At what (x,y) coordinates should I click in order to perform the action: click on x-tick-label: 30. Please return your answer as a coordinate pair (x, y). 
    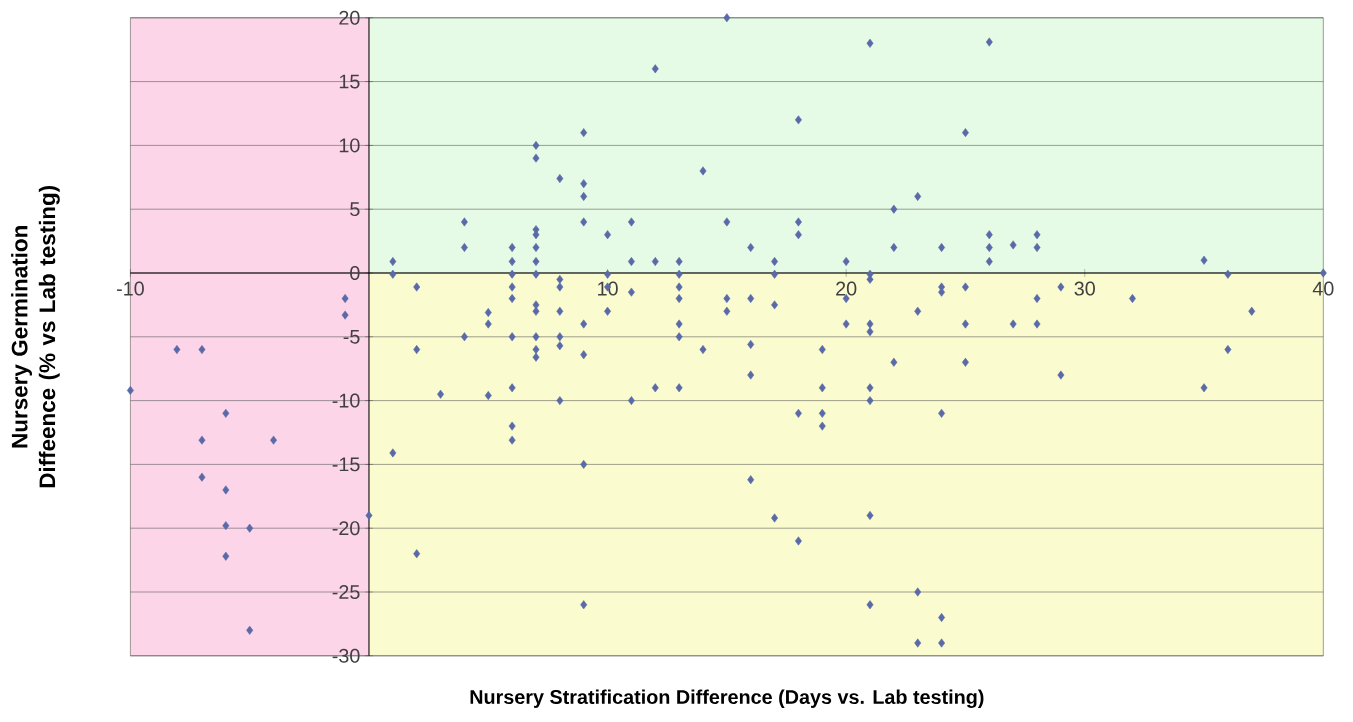
    Looking at the image, I should click on (1084, 288).